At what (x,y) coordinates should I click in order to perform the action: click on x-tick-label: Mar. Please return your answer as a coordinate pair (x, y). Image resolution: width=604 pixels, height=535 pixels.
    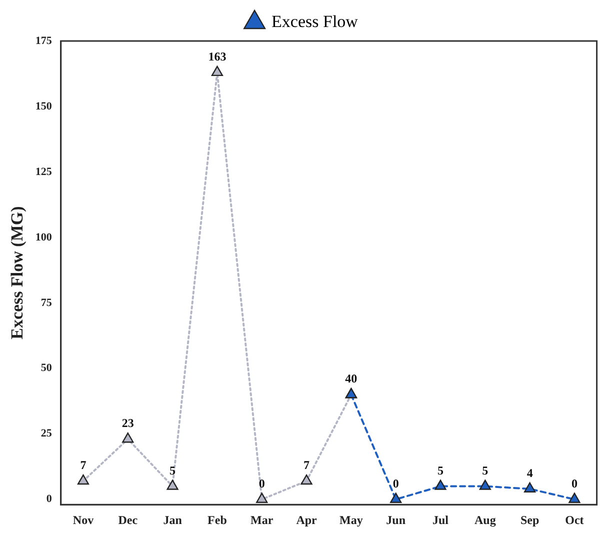
    Looking at the image, I should click on (262, 519).